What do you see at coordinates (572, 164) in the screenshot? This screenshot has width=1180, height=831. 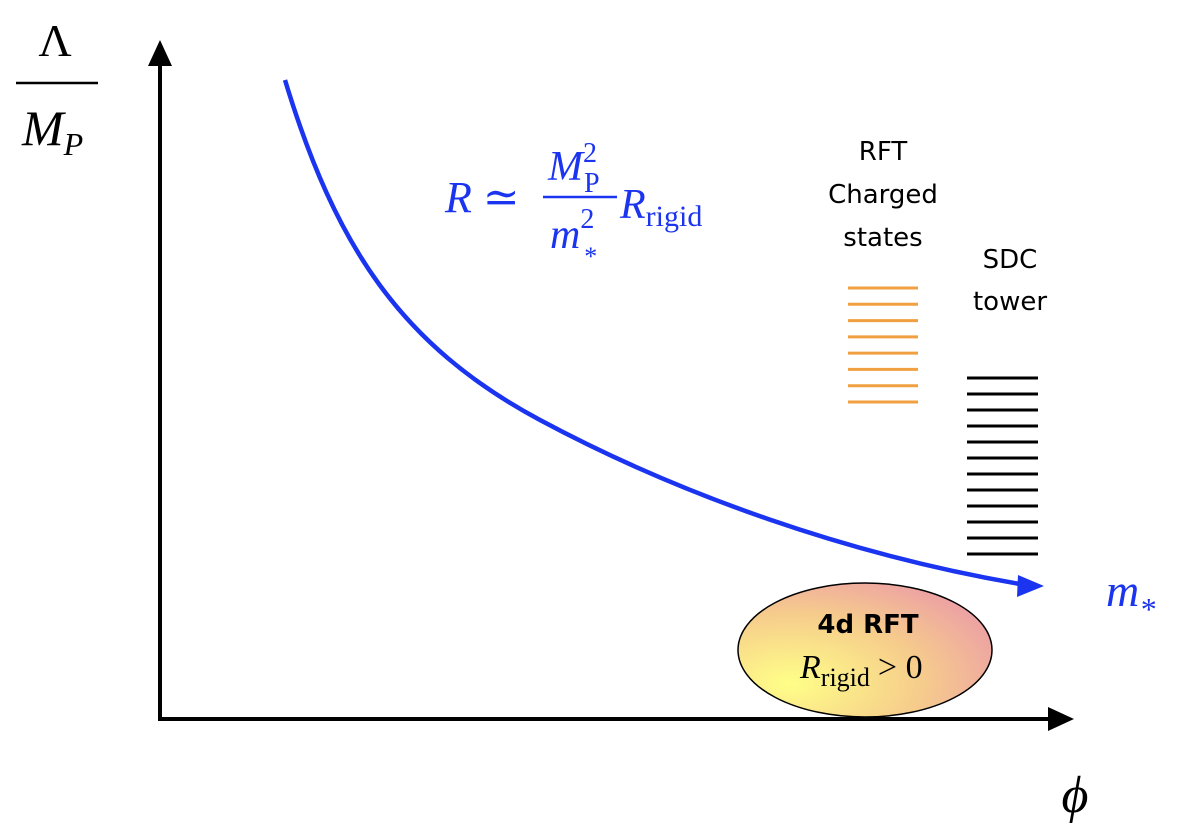 I see `formula-numerator: M2` at bounding box center [572, 164].